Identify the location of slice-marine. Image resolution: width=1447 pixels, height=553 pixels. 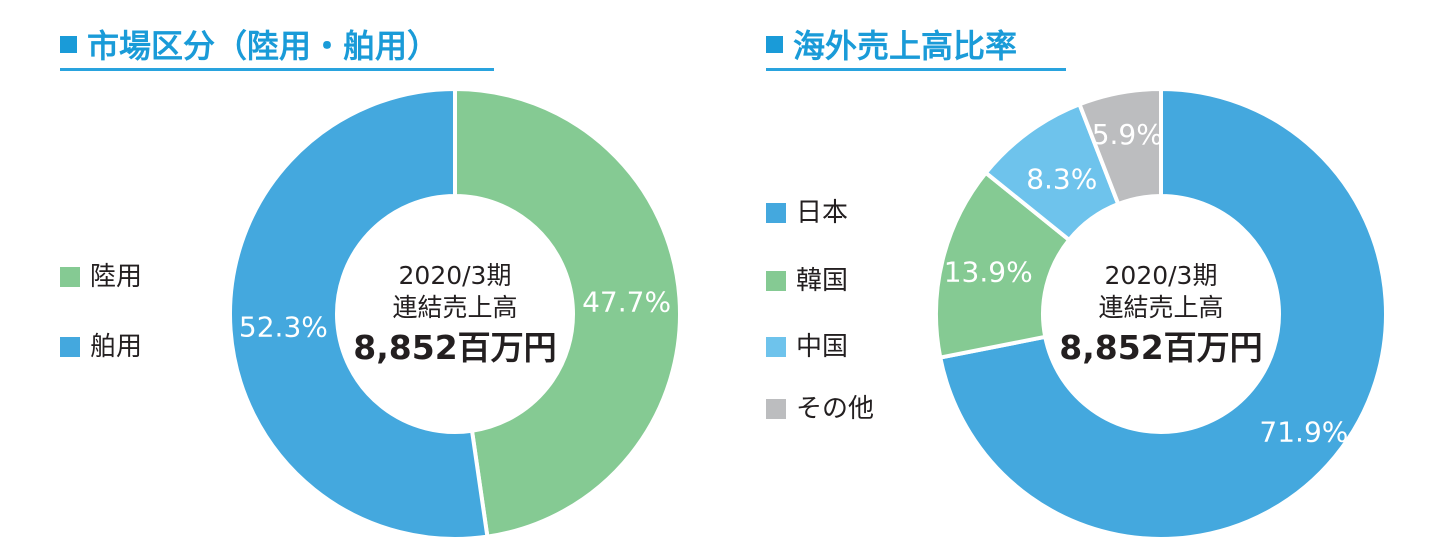
(359, 313).